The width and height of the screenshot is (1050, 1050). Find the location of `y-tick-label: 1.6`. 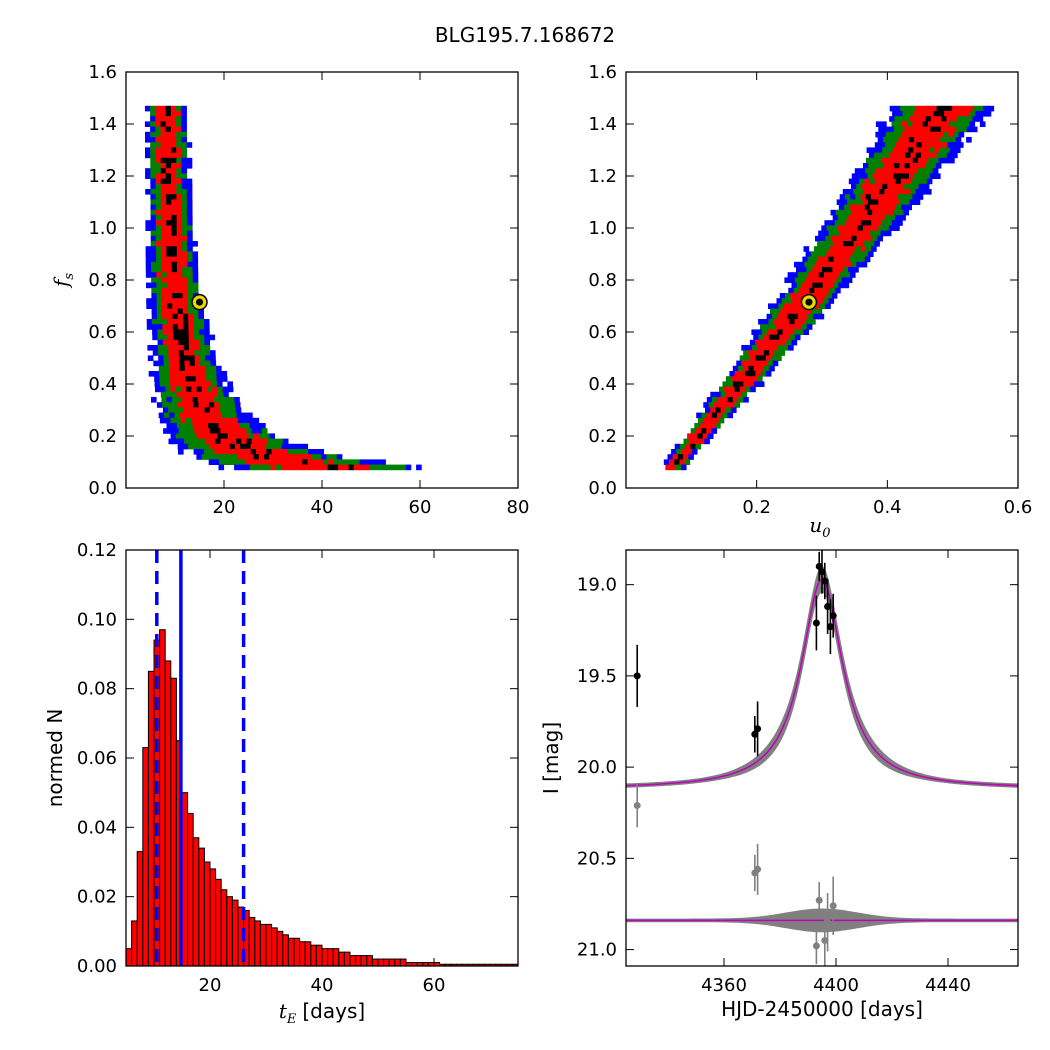

y-tick-label: 1.6 is located at coordinates (602, 72).